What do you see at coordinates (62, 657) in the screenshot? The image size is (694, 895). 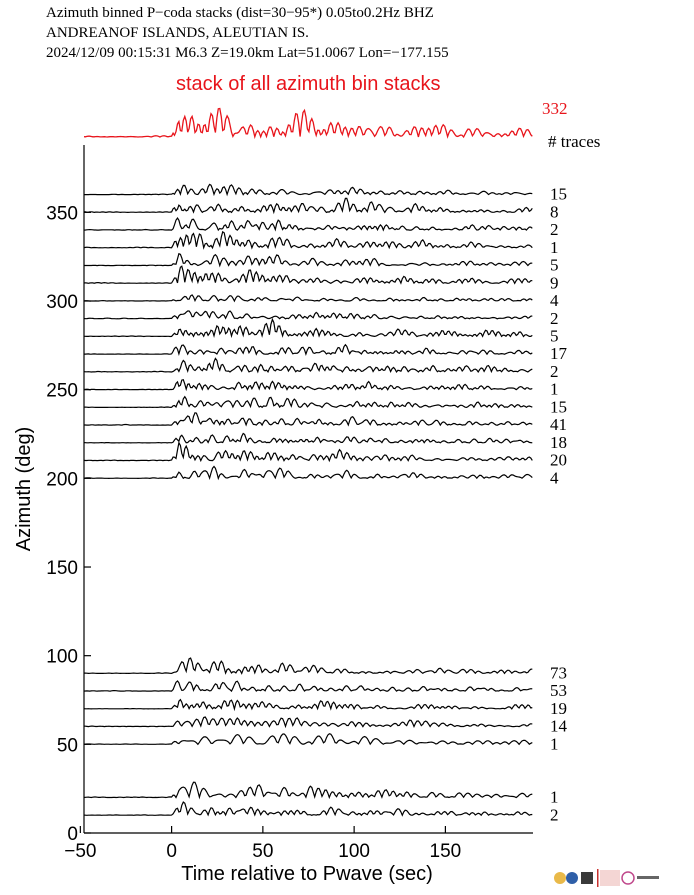 I see `y-tick-label: 100` at bounding box center [62, 657].